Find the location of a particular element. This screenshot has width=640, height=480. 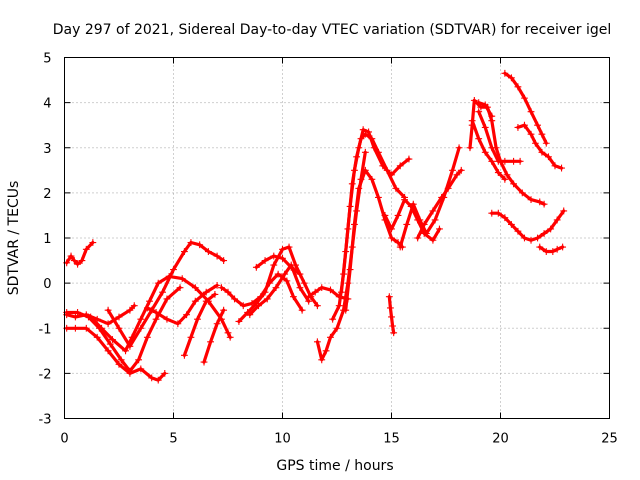

x-tick-label: 5 is located at coordinates (173, 439).